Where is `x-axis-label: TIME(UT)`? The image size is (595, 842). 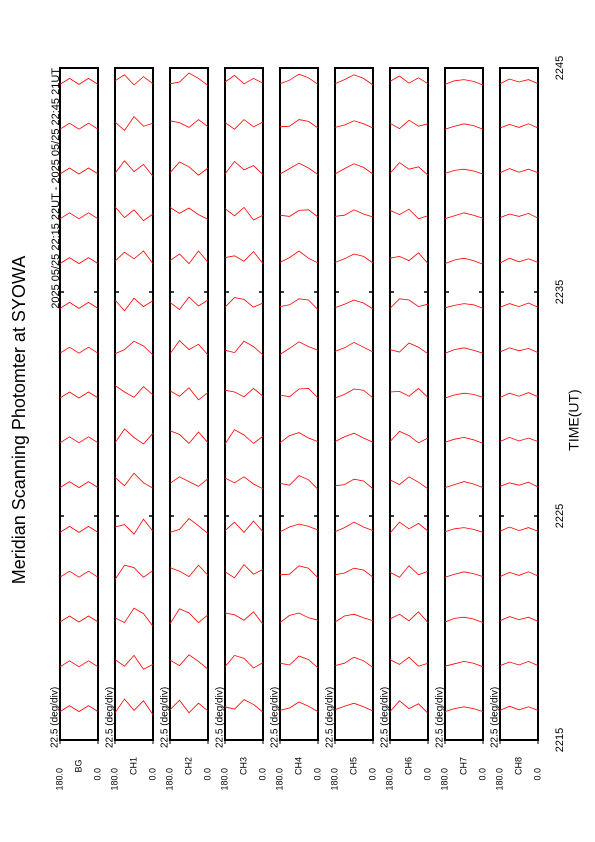
x-axis-label: TIME(UT) is located at coordinates (574, 419).